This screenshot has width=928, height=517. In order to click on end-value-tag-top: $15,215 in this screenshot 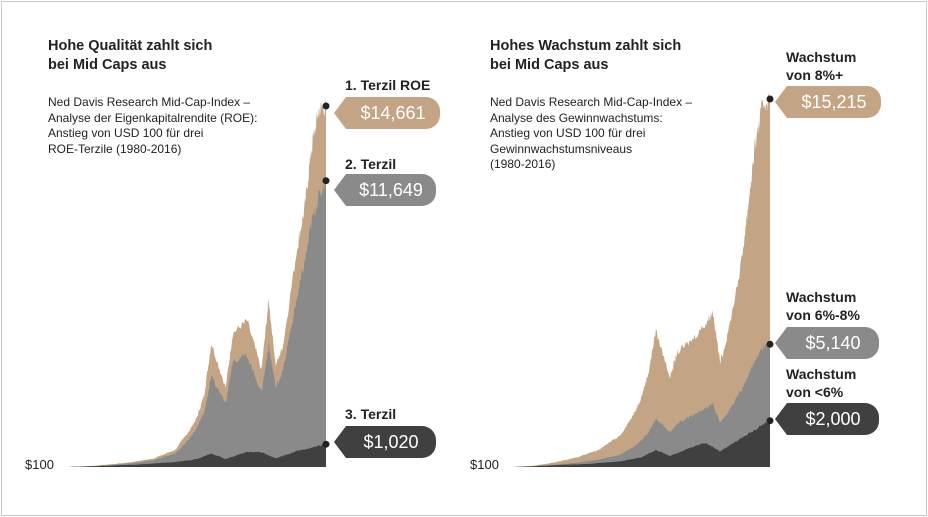, I will do `click(828, 102)`.